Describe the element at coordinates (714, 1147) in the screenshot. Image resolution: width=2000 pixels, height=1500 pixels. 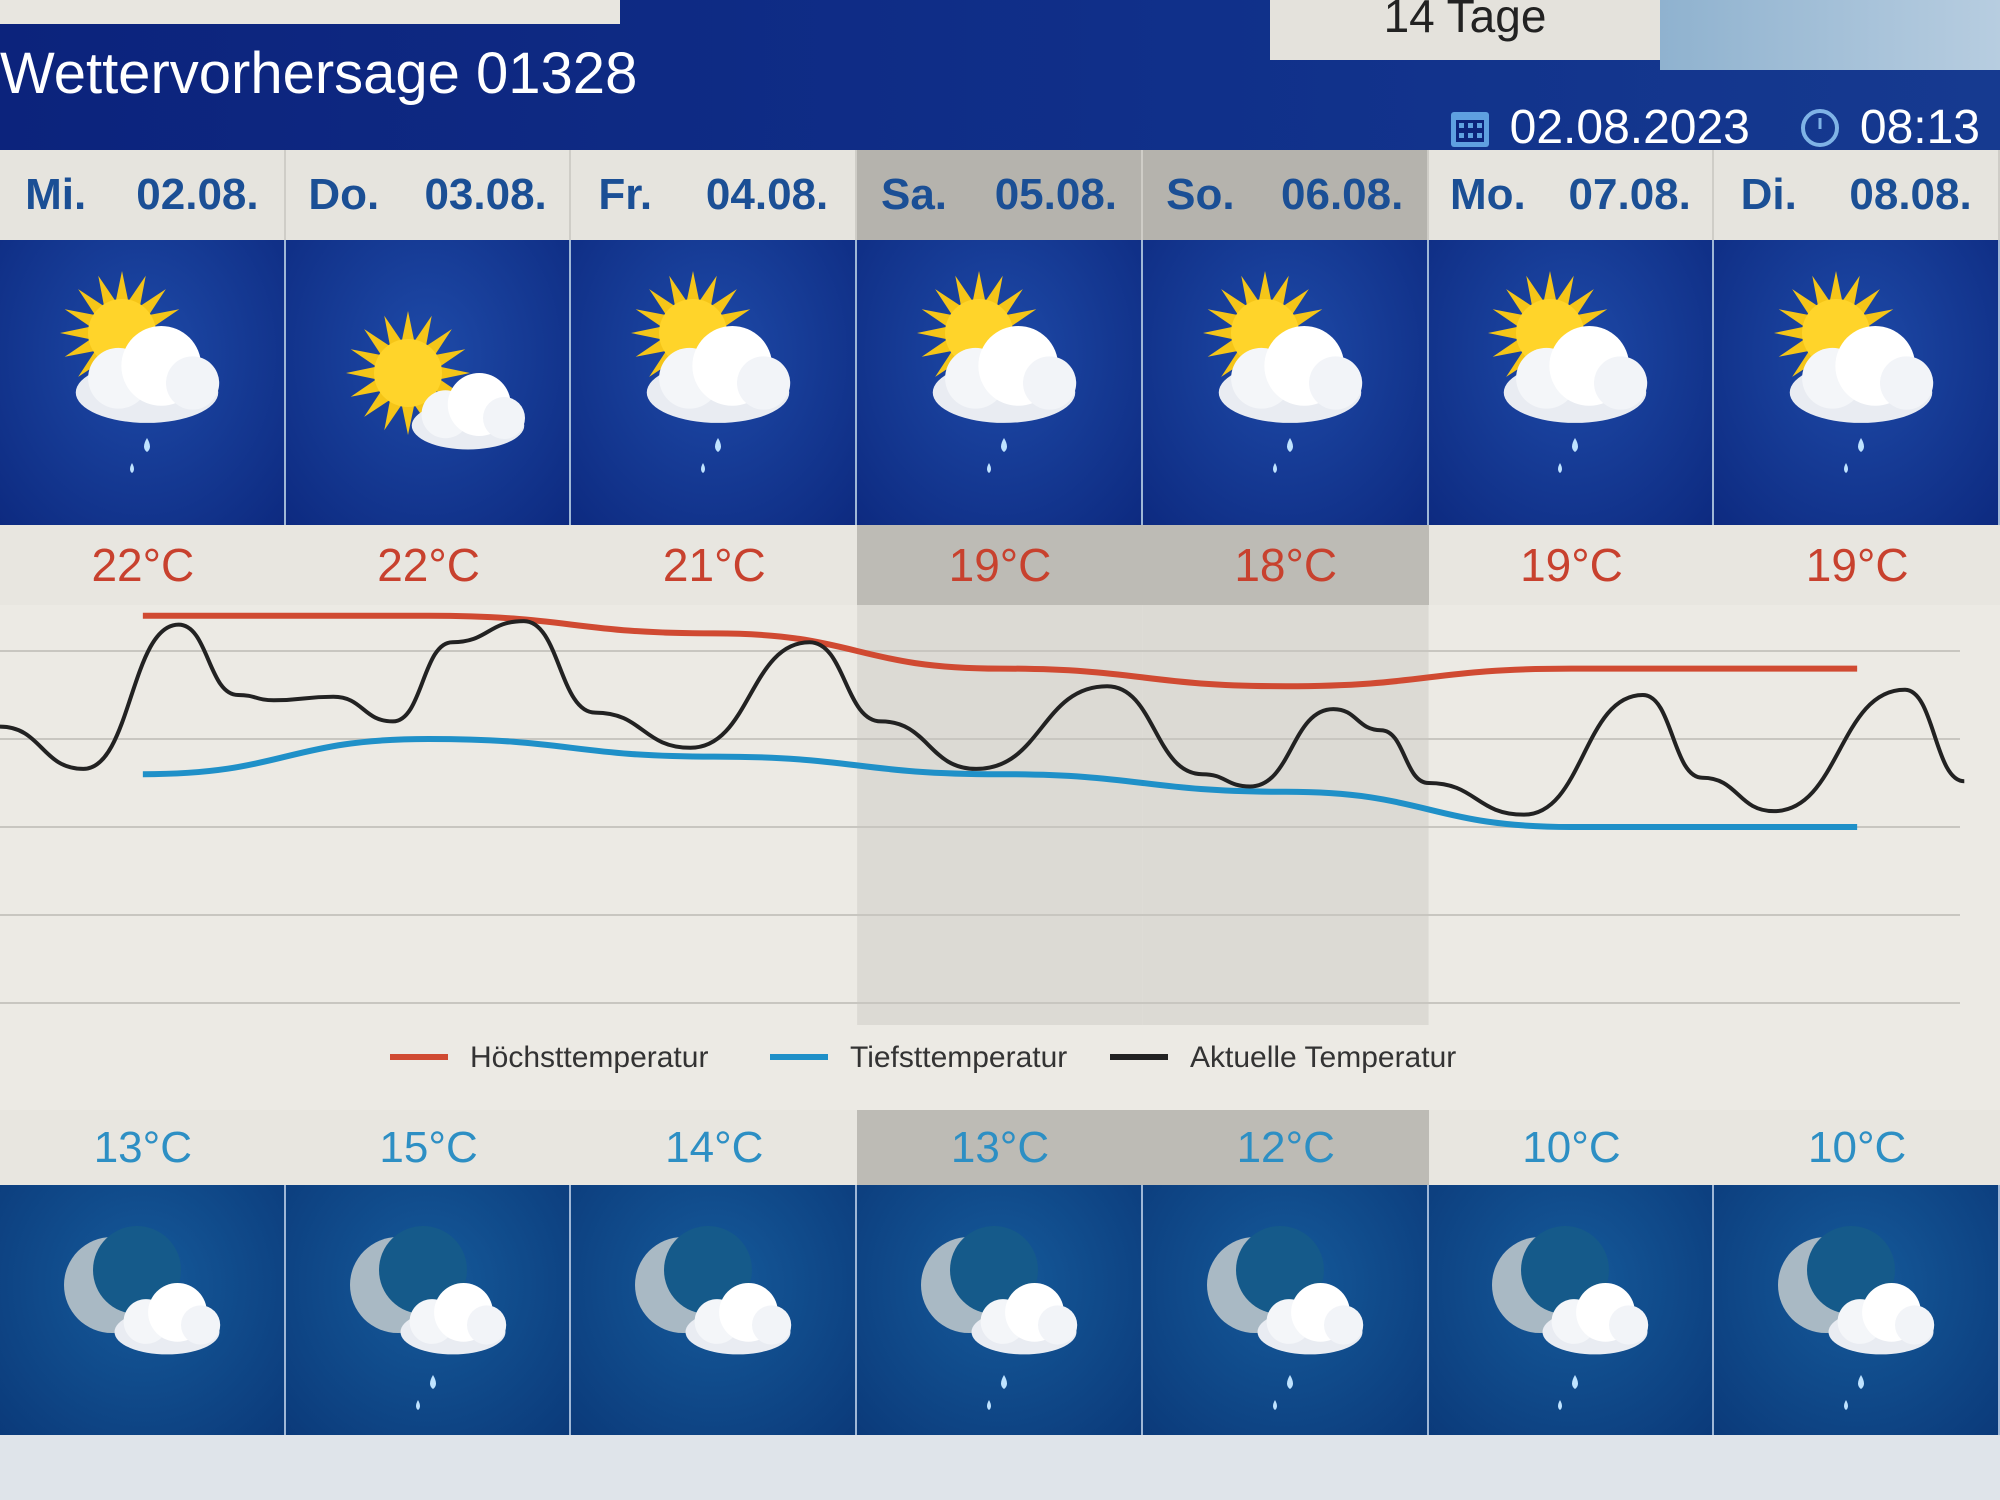
I see `low-temp: 14°C` at that location.